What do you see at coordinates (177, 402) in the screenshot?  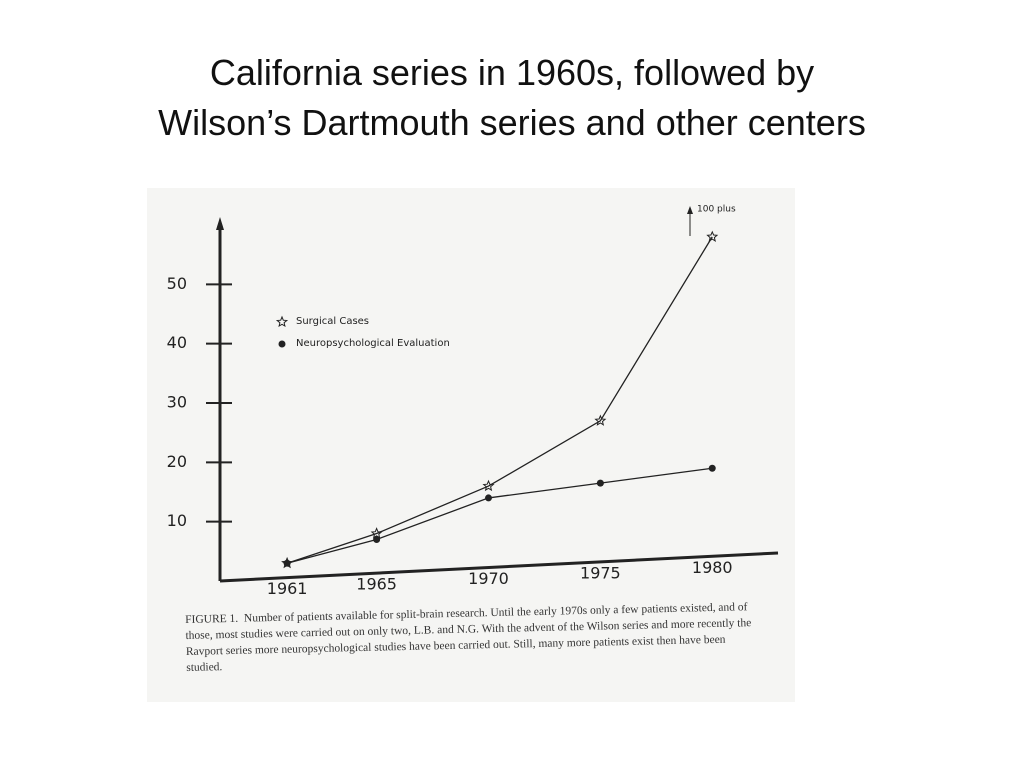 I see `y-tick-label: 30` at bounding box center [177, 402].